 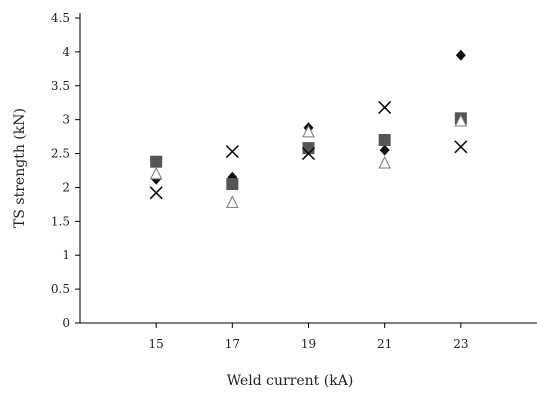 What do you see at coordinates (66, 187) in the screenshot?
I see `y-tick-label: 2` at bounding box center [66, 187].